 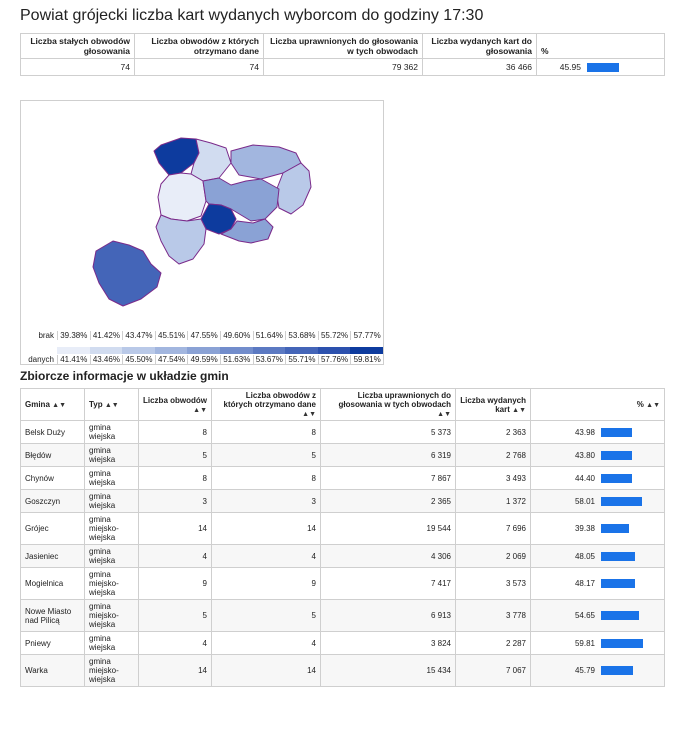 What do you see at coordinates (603, 67) in the screenshot?
I see `summary-pct-bar` at bounding box center [603, 67].